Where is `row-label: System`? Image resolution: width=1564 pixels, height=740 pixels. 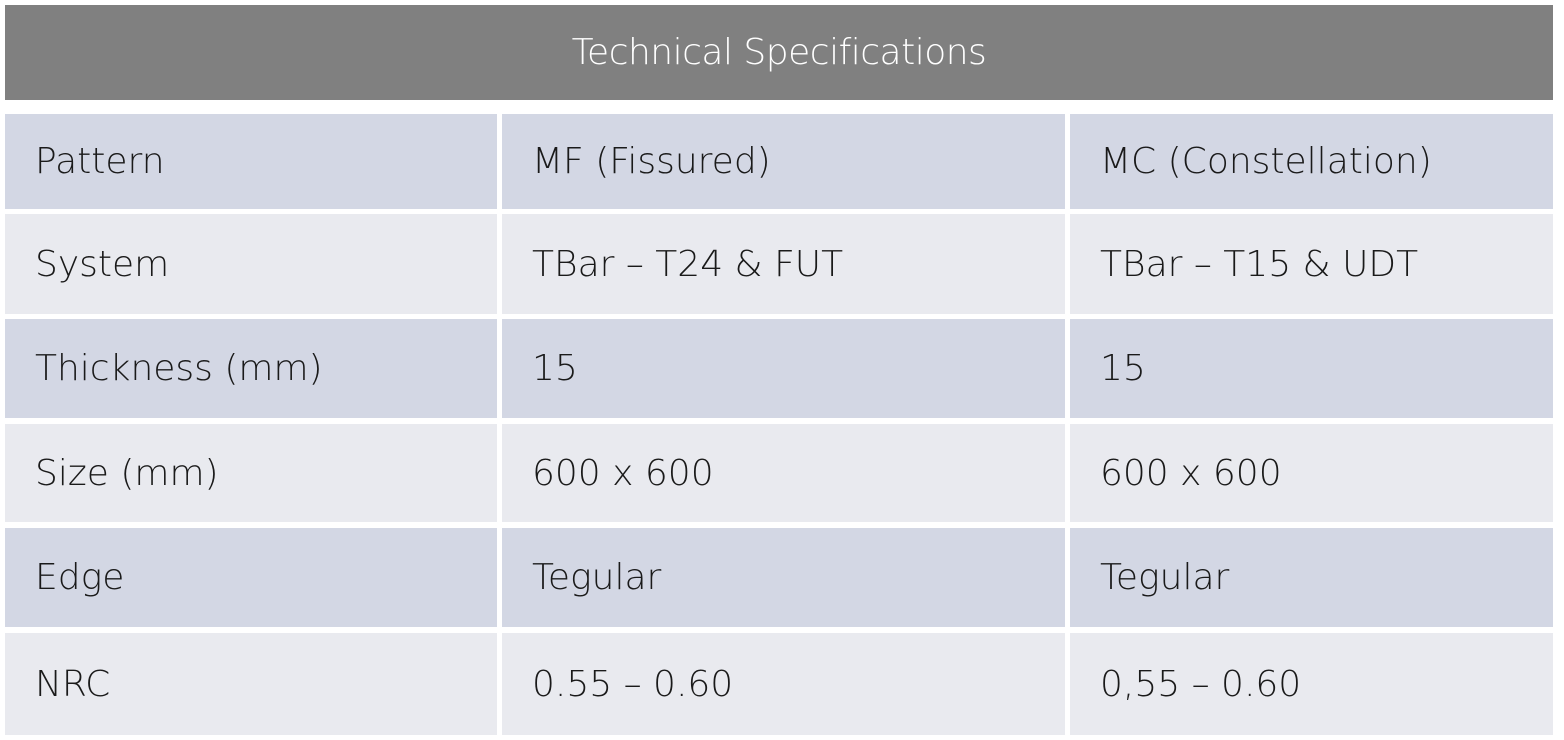 row-label: System is located at coordinates (251, 264).